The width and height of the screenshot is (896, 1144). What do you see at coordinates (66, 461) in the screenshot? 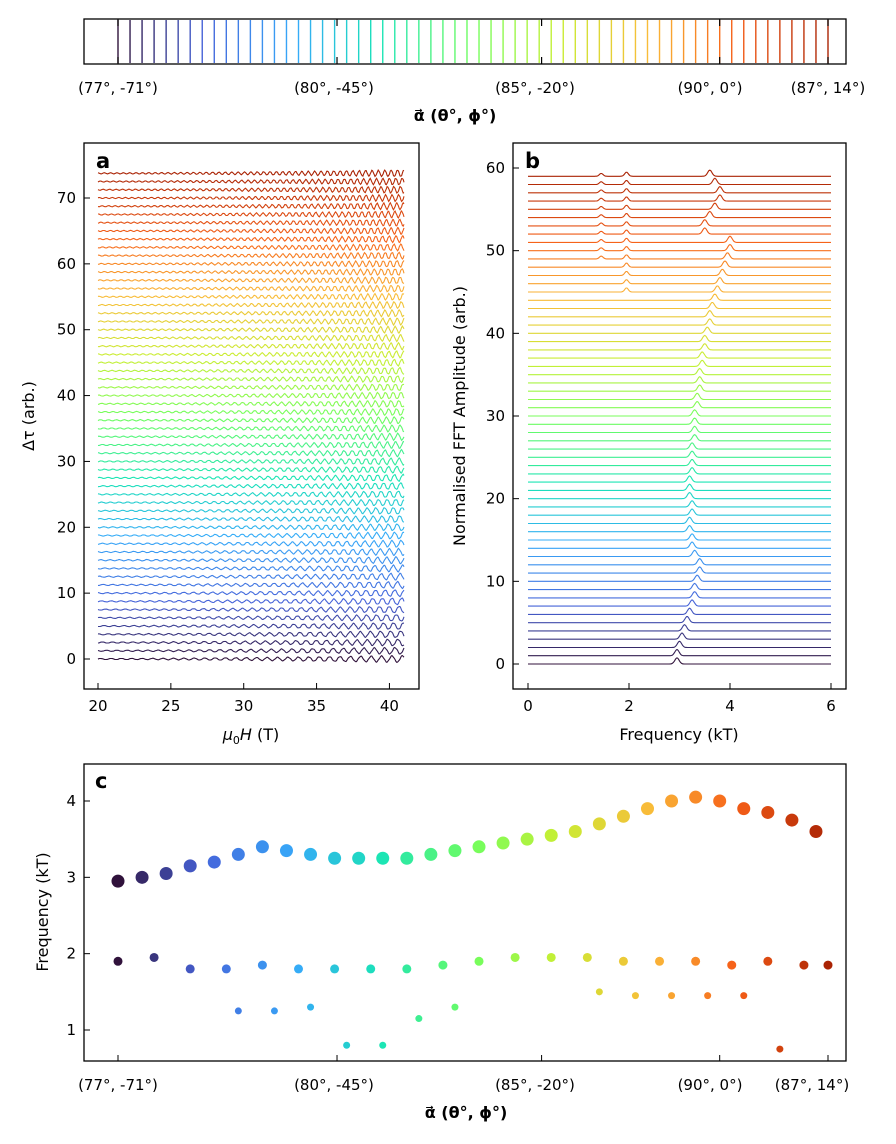
I see `panel-a-ytick-label: 30` at bounding box center [66, 461].